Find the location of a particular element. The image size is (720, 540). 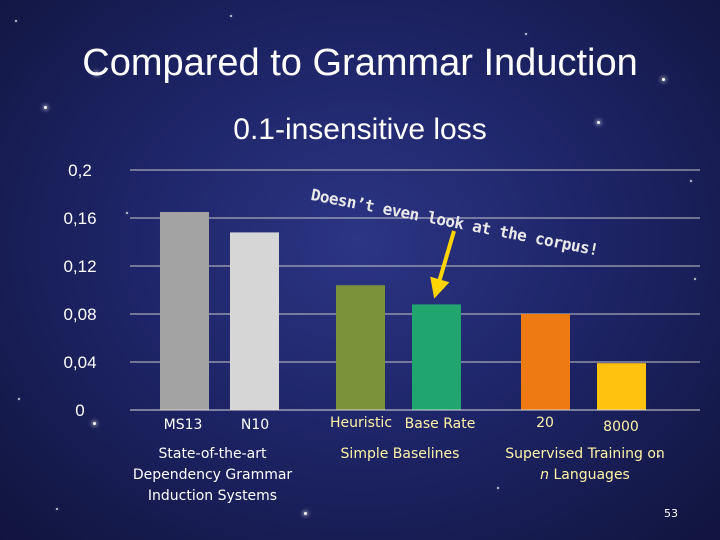

group-label-baselines: Simple Baselines is located at coordinates (400, 454).